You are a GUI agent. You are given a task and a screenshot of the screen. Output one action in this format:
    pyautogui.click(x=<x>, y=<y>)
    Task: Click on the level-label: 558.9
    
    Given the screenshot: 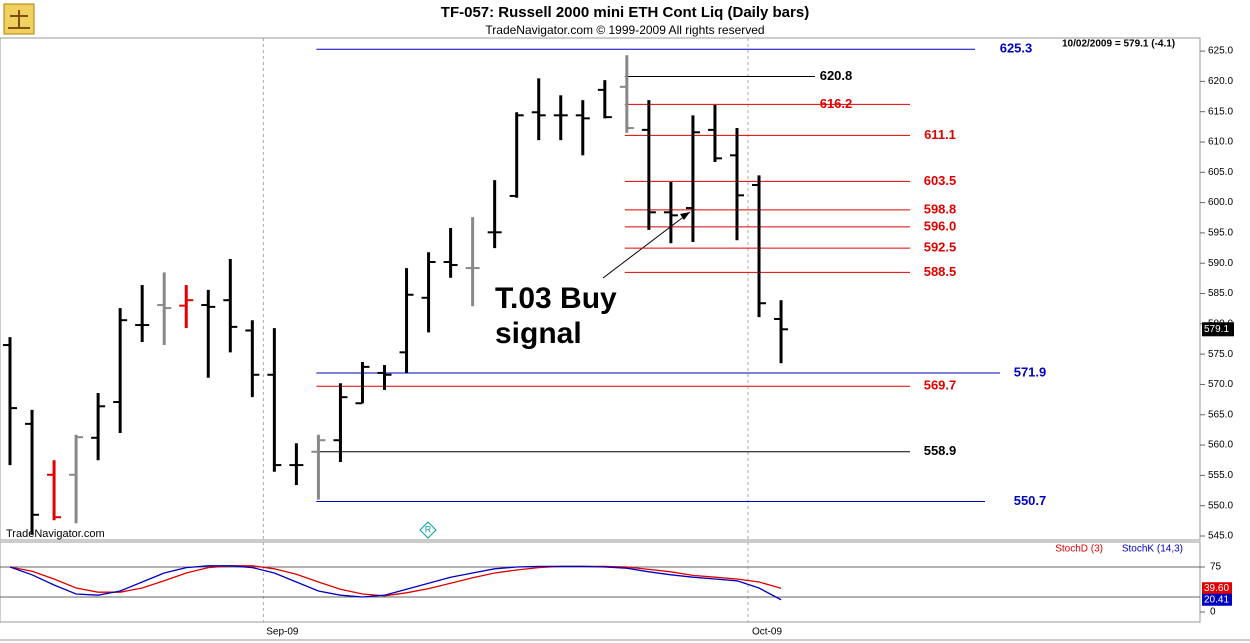 What is the action you would take?
    pyautogui.click(x=940, y=450)
    